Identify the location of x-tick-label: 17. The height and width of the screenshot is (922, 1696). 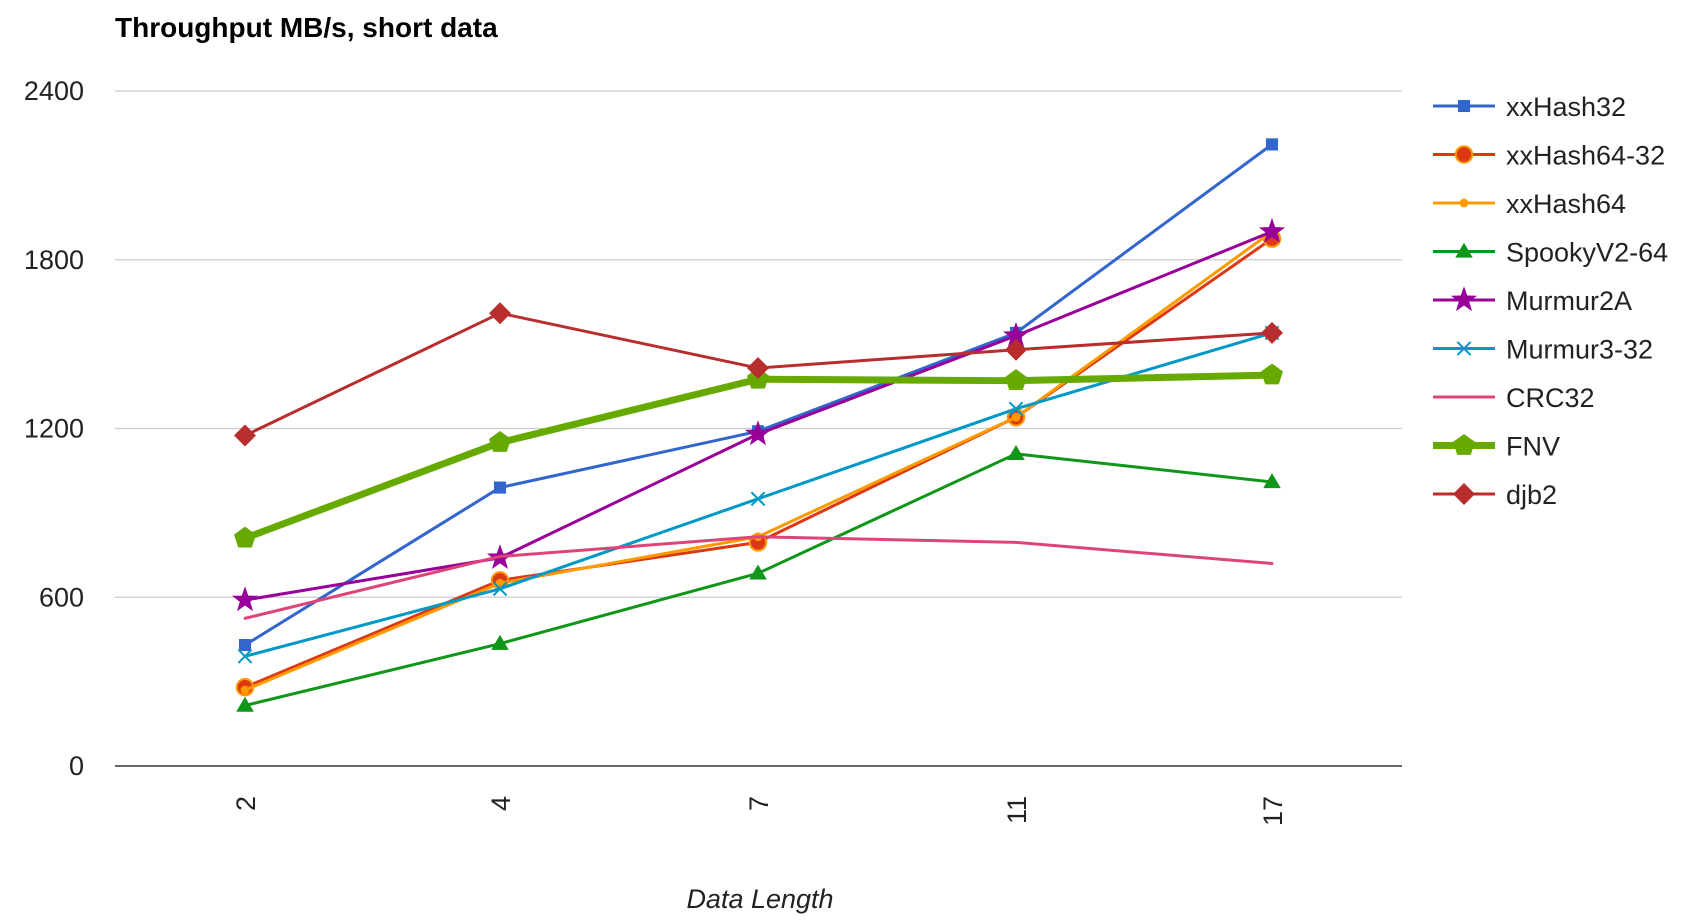
(1273, 811).